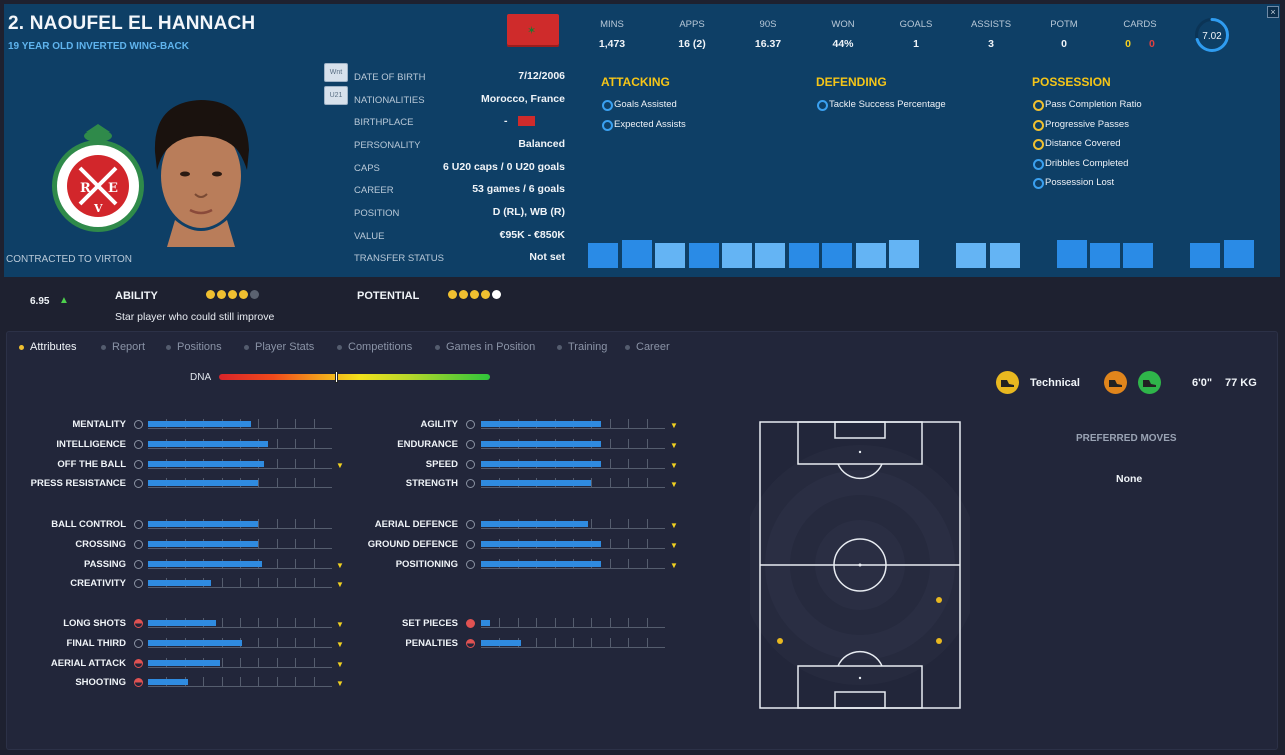  I want to click on nation-flag-button: ✶, so click(533, 30).